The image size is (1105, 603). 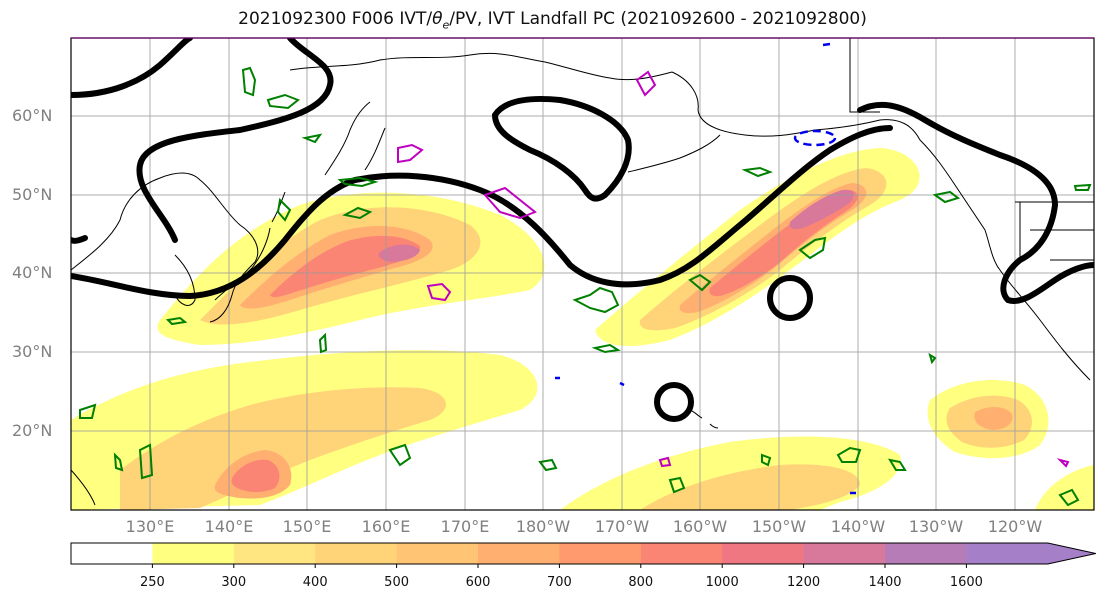 What do you see at coordinates (641, 582) in the screenshot?
I see `colorbar-tick-label: 800` at bounding box center [641, 582].